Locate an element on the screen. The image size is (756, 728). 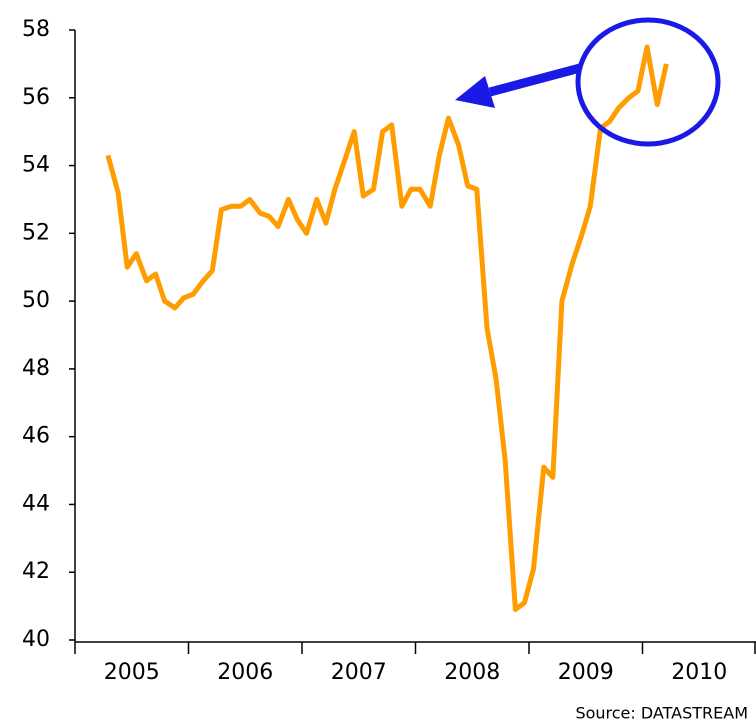
y-tick-label: 52 is located at coordinates (36, 232).